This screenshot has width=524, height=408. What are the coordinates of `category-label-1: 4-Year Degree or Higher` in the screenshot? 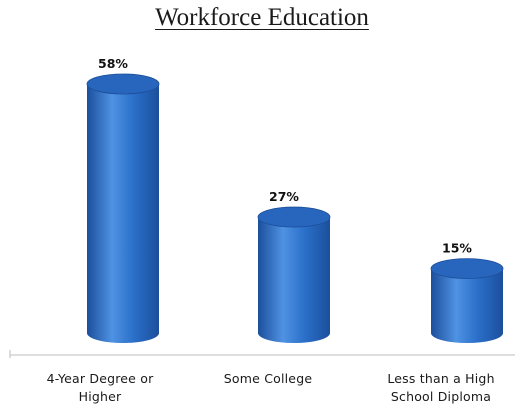 It's located at (100, 388).